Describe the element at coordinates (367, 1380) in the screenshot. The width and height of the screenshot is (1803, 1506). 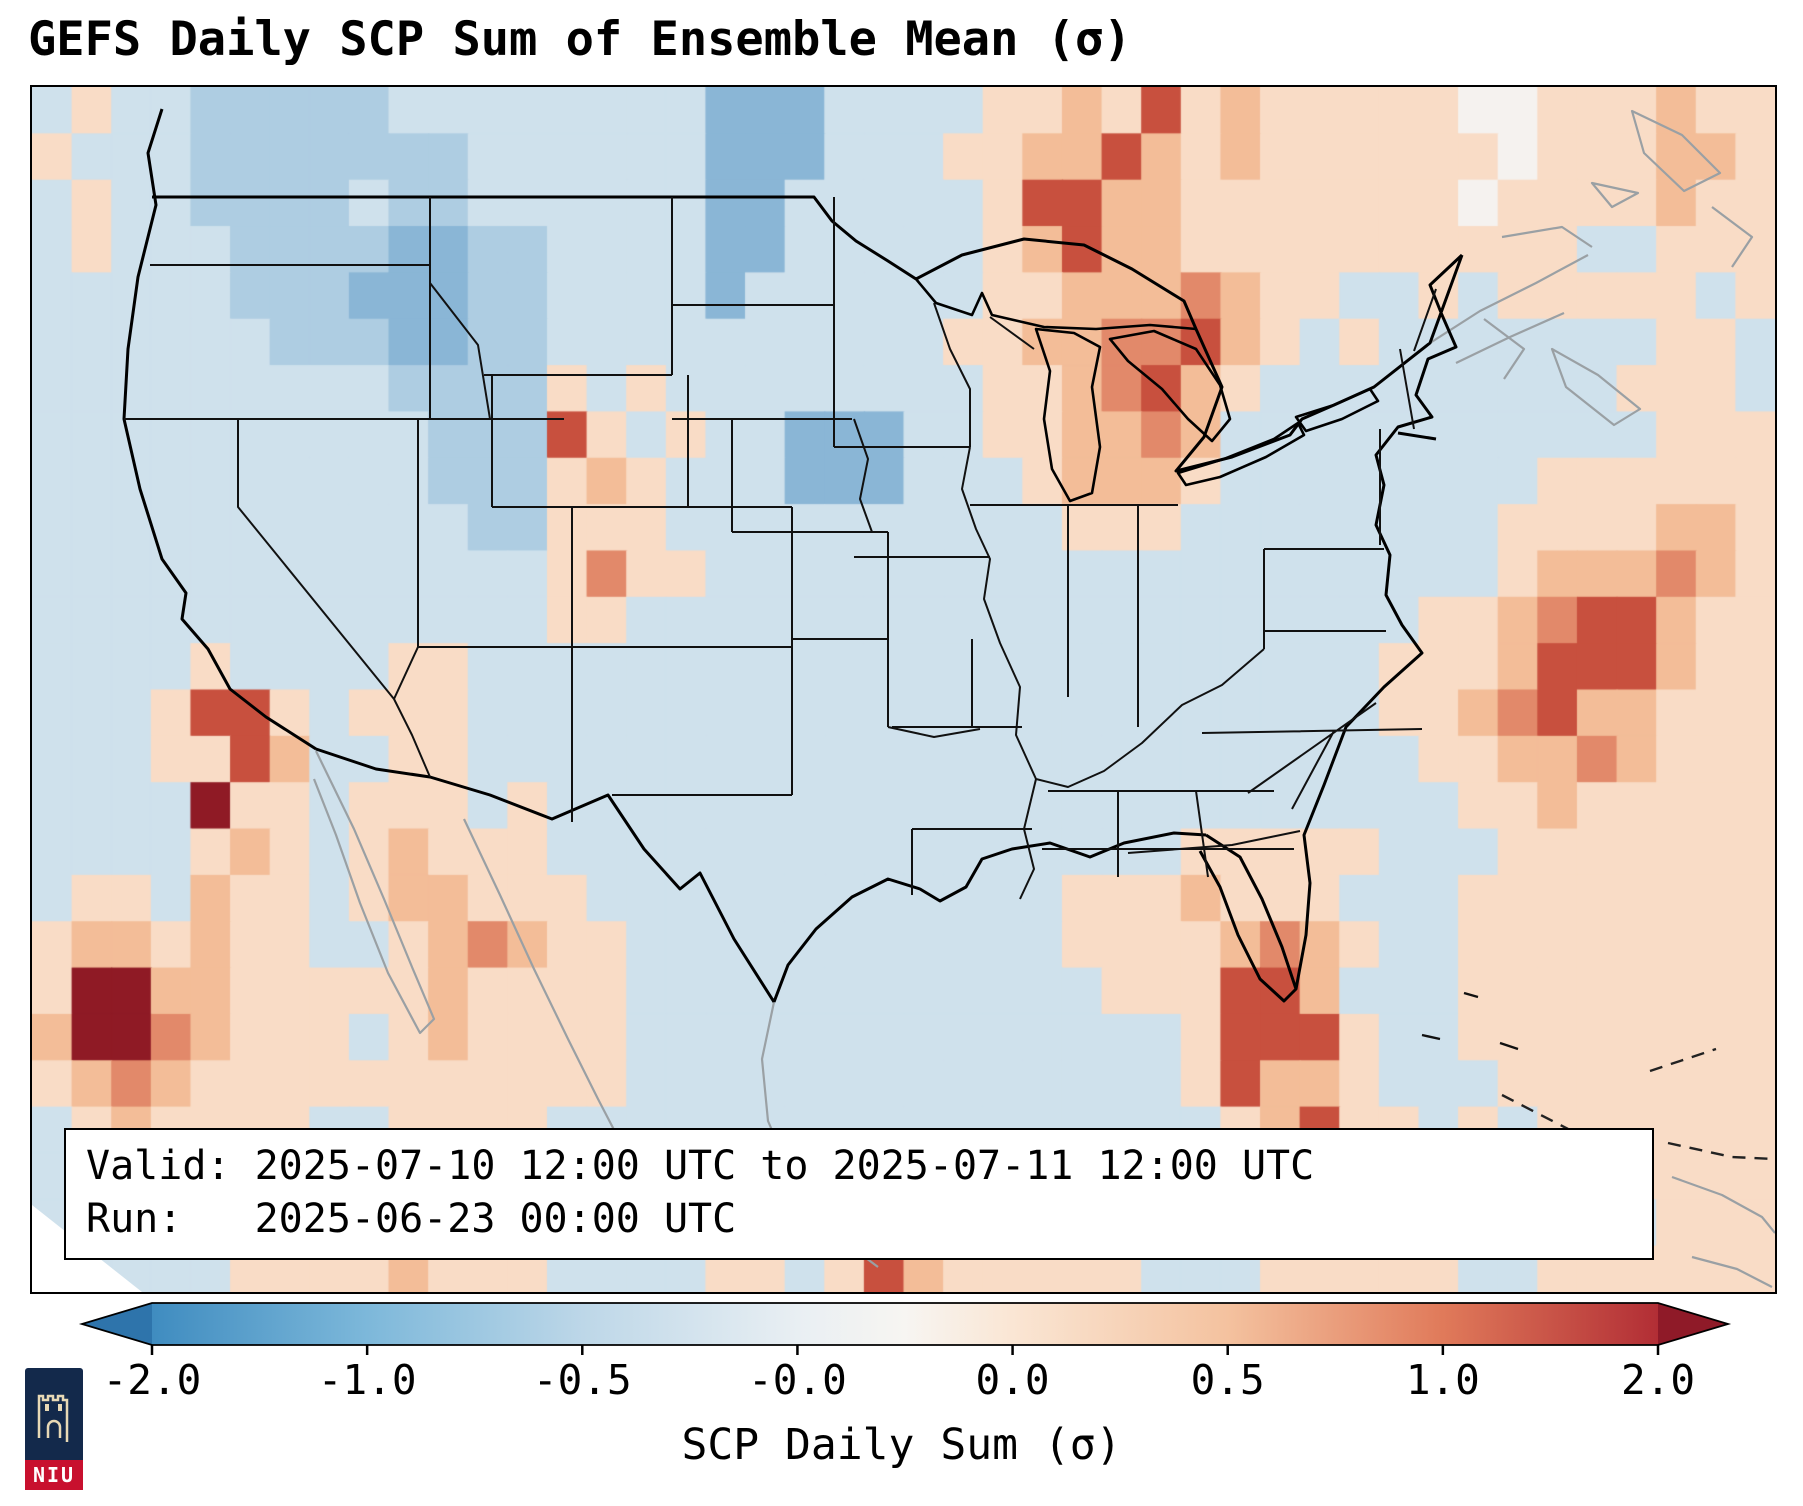
I see `colorbar-tick-label: -1.0` at that location.